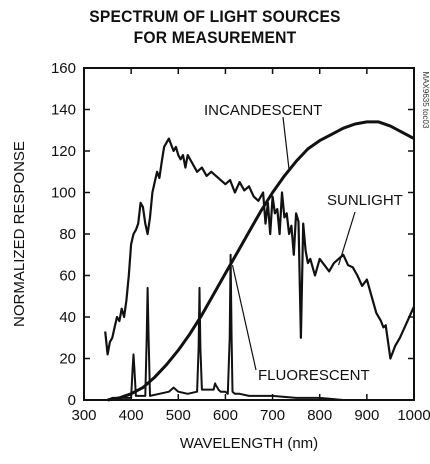 The width and height of the screenshot is (430, 464). What do you see at coordinates (131, 415) in the screenshot?
I see `x-tick-label: 400` at bounding box center [131, 415].